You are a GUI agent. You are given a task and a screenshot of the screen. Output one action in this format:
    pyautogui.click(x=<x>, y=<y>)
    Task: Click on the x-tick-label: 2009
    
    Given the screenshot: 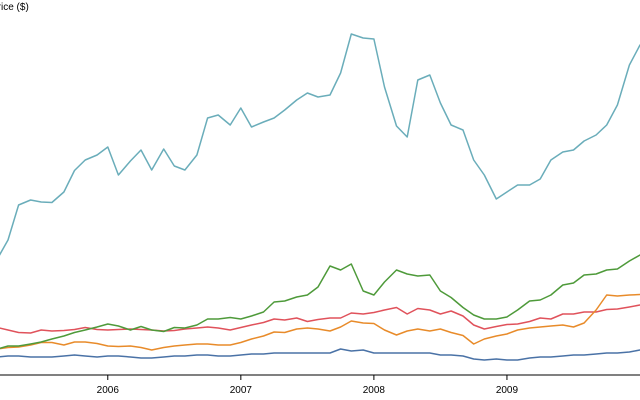 What is the action you would take?
    pyautogui.click(x=507, y=390)
    